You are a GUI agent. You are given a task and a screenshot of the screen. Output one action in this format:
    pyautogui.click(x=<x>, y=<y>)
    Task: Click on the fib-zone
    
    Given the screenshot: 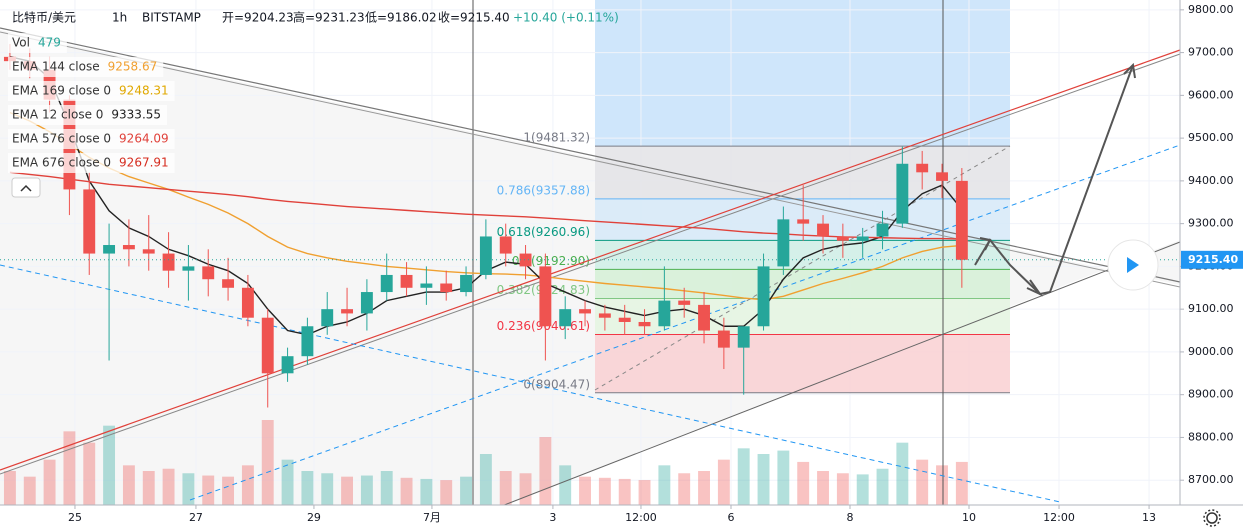 What is the action you would take?
    pyautogui.click(x=802, y=316)
    